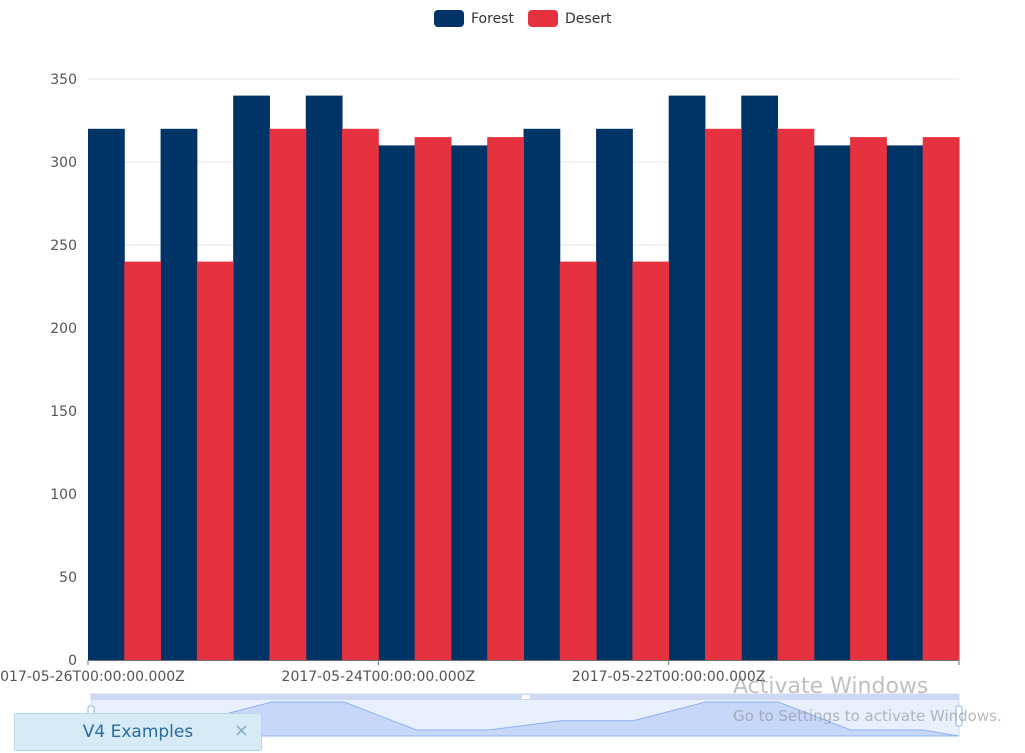 Image resolution: width=1025 pixels, height=753 pixels. I want to click on y-tick-label: 150, so click(63, 412).